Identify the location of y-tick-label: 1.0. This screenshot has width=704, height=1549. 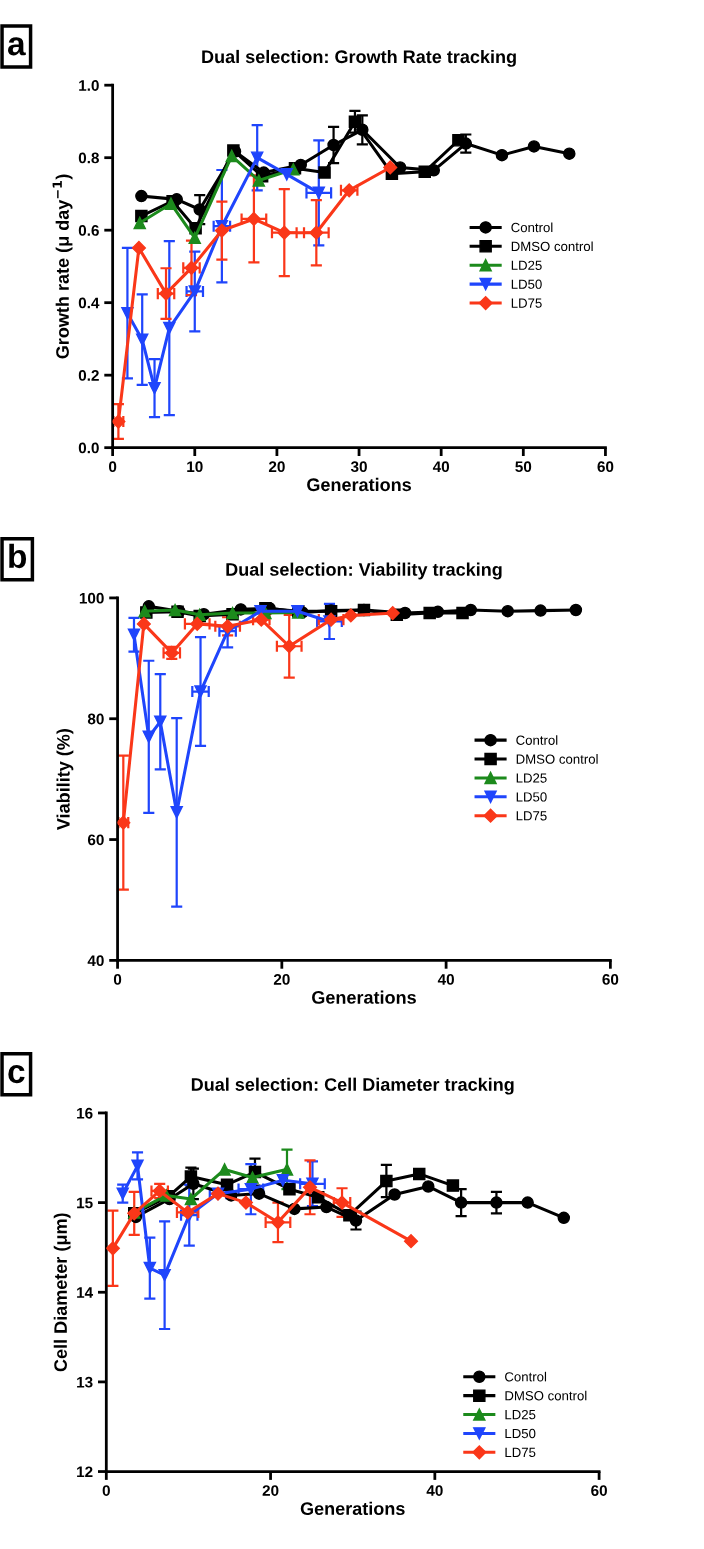
(89, 85).